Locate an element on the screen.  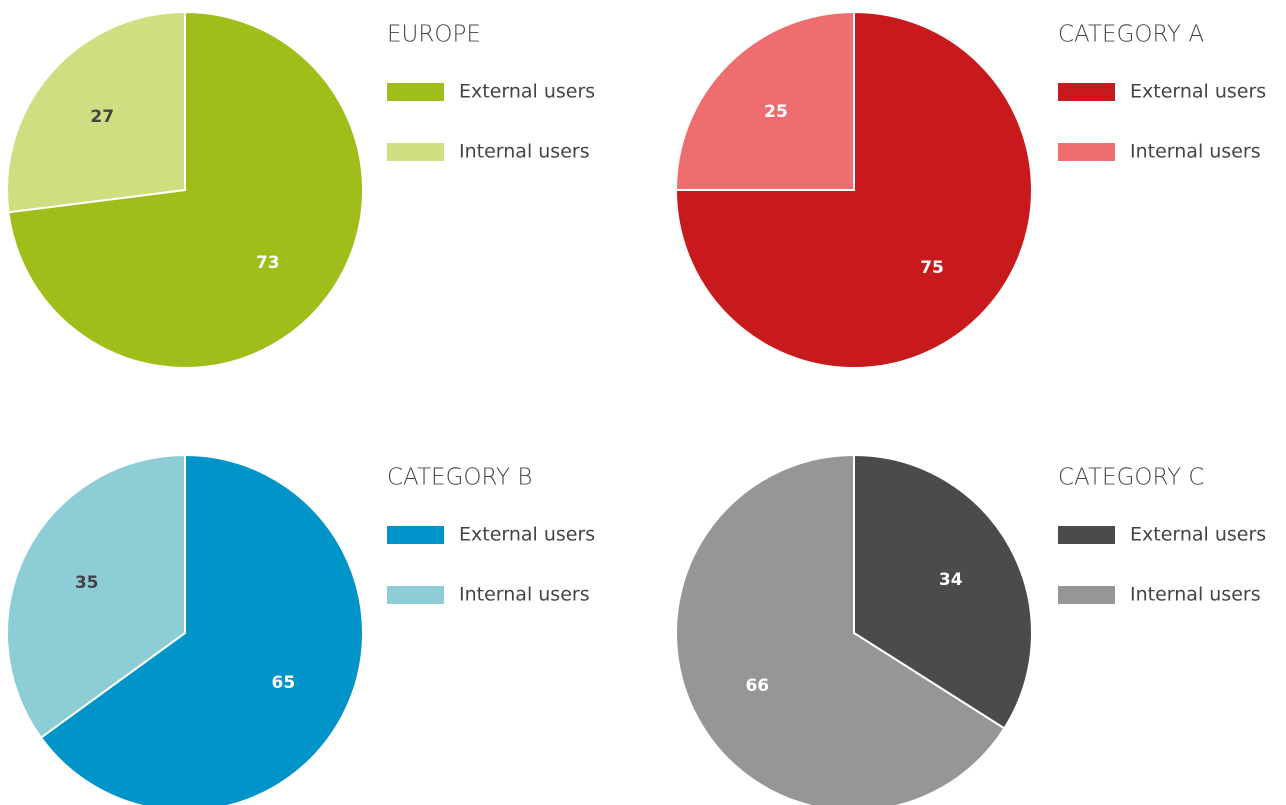
data-label: 25 is located at coordinates (776, 112).